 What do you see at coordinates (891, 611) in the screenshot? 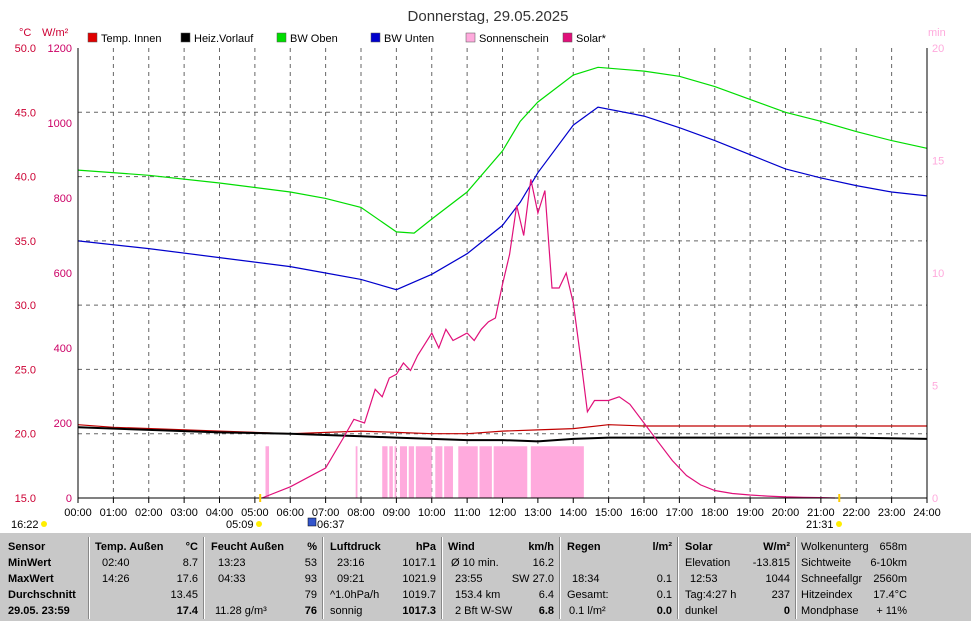
I see `misc-value: + 11%` at bounding box center [891, 611].